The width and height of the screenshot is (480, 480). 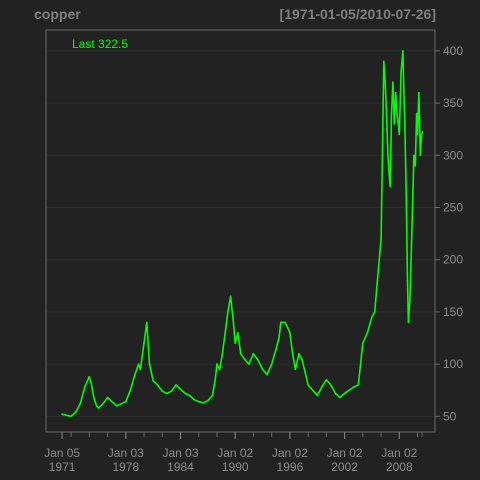 I want to click on y-tick-label: 300, so click(x=453, y=155).